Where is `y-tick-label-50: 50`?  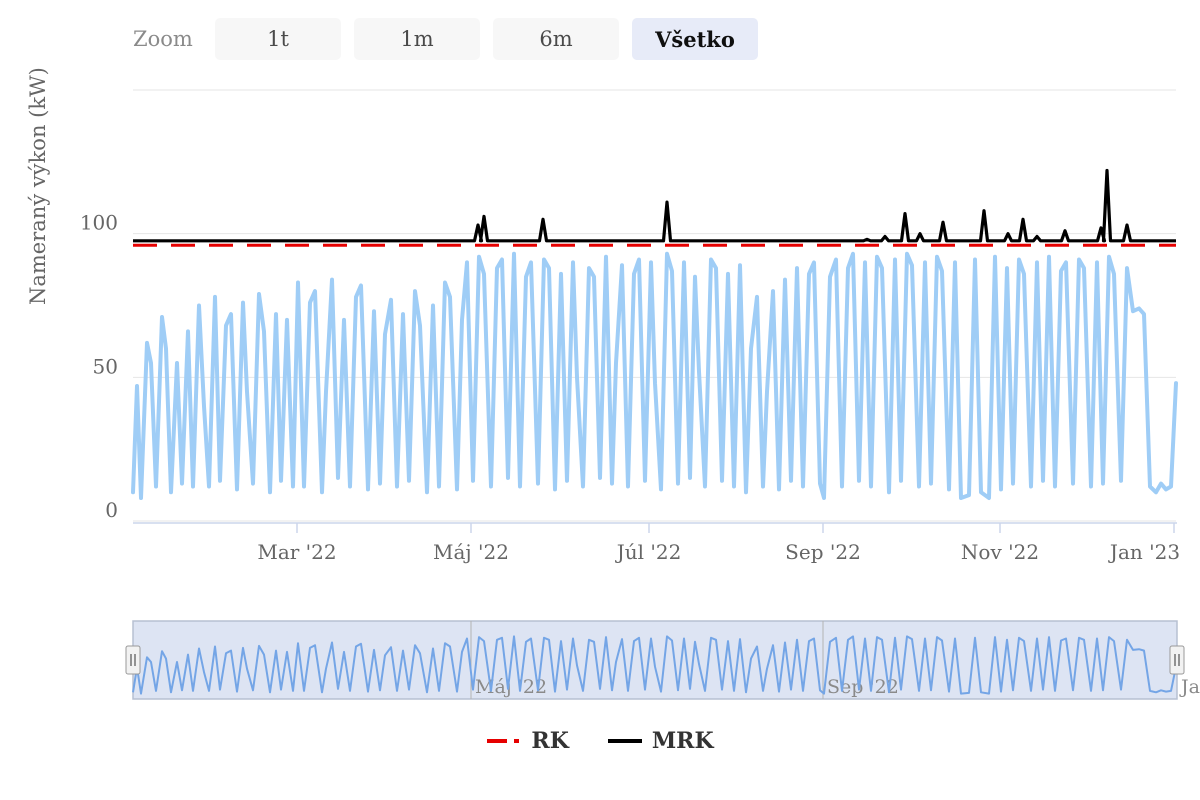 y-tick-label-50: 50 is located at coordinates (105, 366).